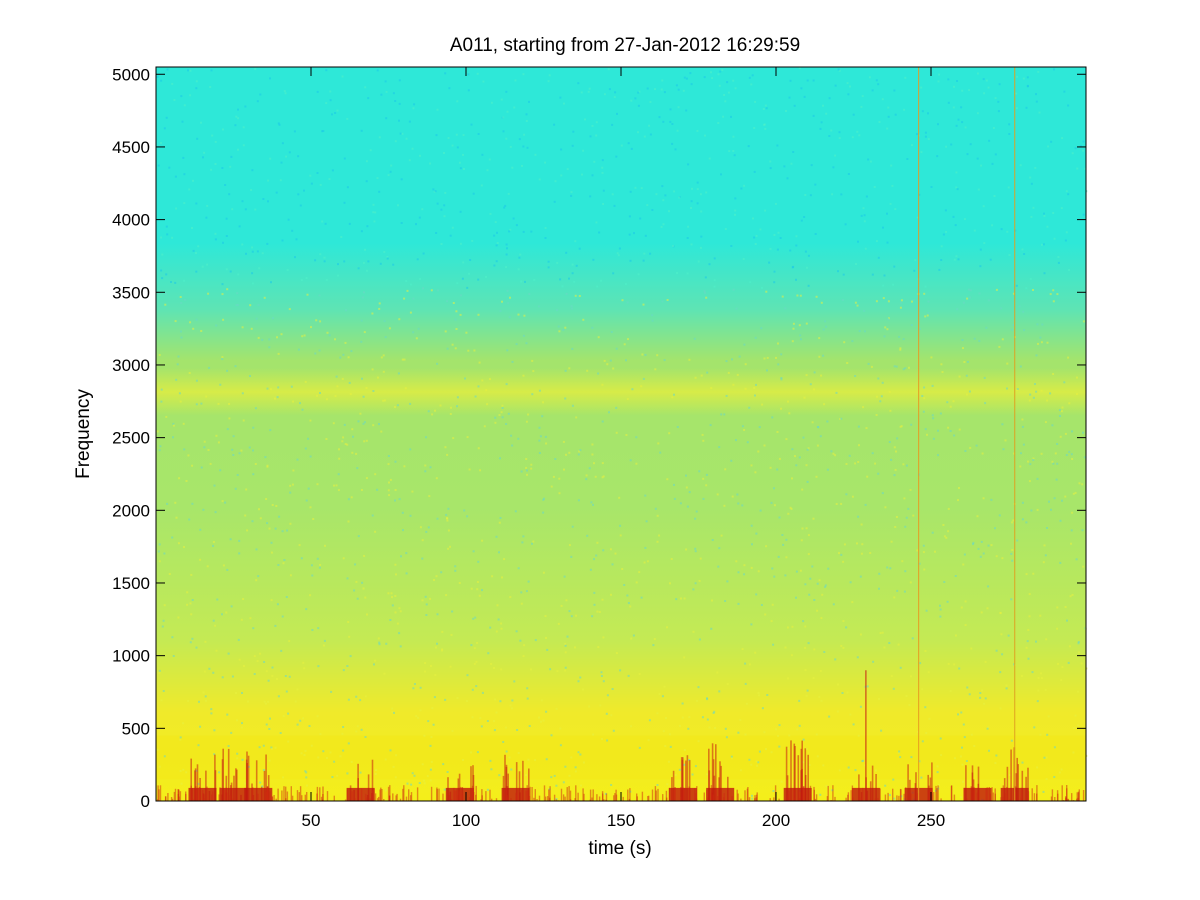 The width and height of the screenshot is (1200, 900). What do you see at coordinates (625, 45) in the screenshot?
I see `chart-title: A011, starting from 27-Jan-2012 16:29:59` at bounding box center [625, 45].